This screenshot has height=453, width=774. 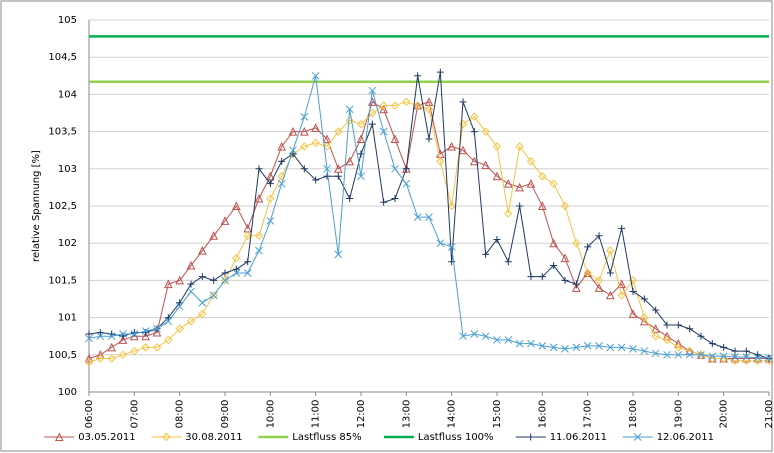 What do you see at coordinates (134, 414) in the screenshot?
I see `x-tick-label: 07:00` at bounding box center [134, 414].